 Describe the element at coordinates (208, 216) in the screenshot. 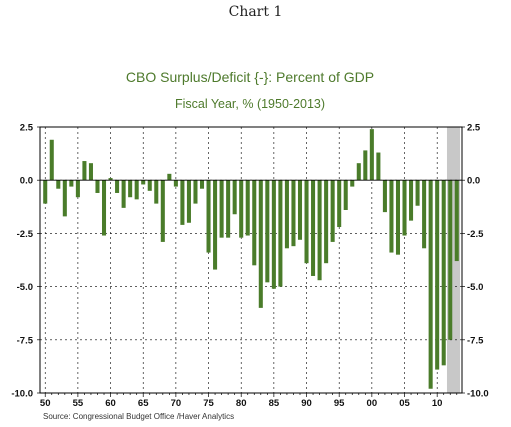

I see `bar-1975` at that location.